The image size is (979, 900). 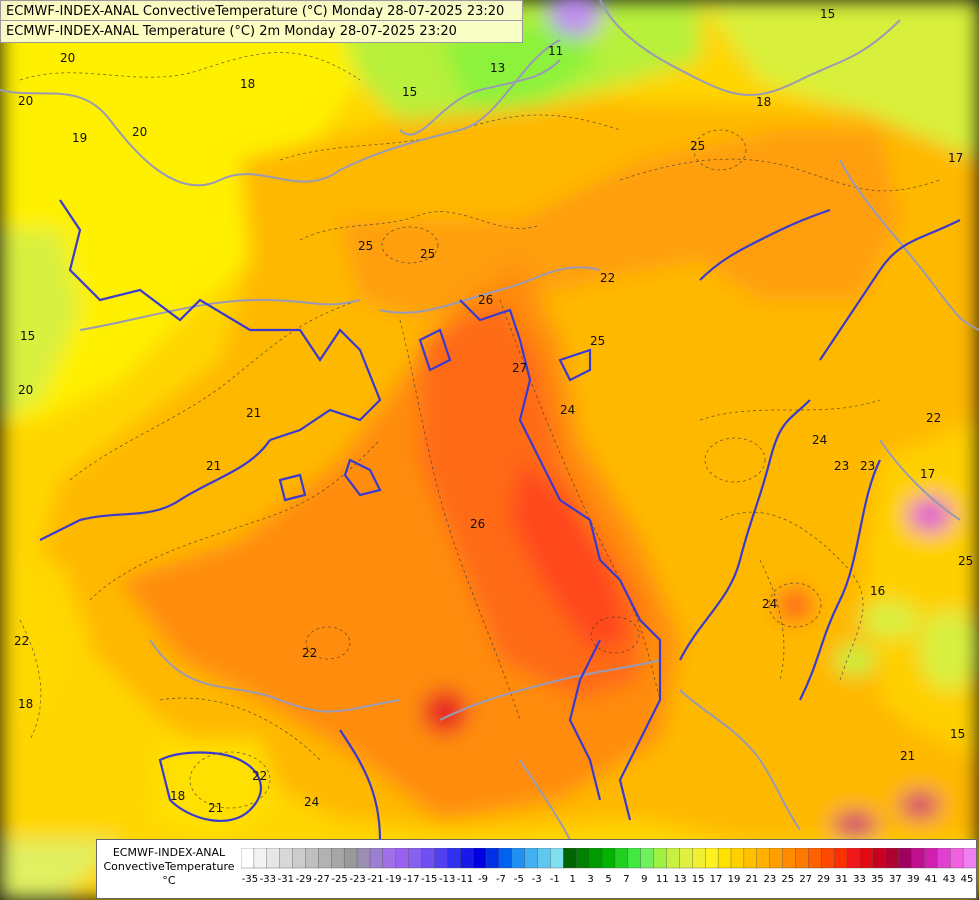 I want to click on legend-tick-label: -29, so click(x=303, y=879).